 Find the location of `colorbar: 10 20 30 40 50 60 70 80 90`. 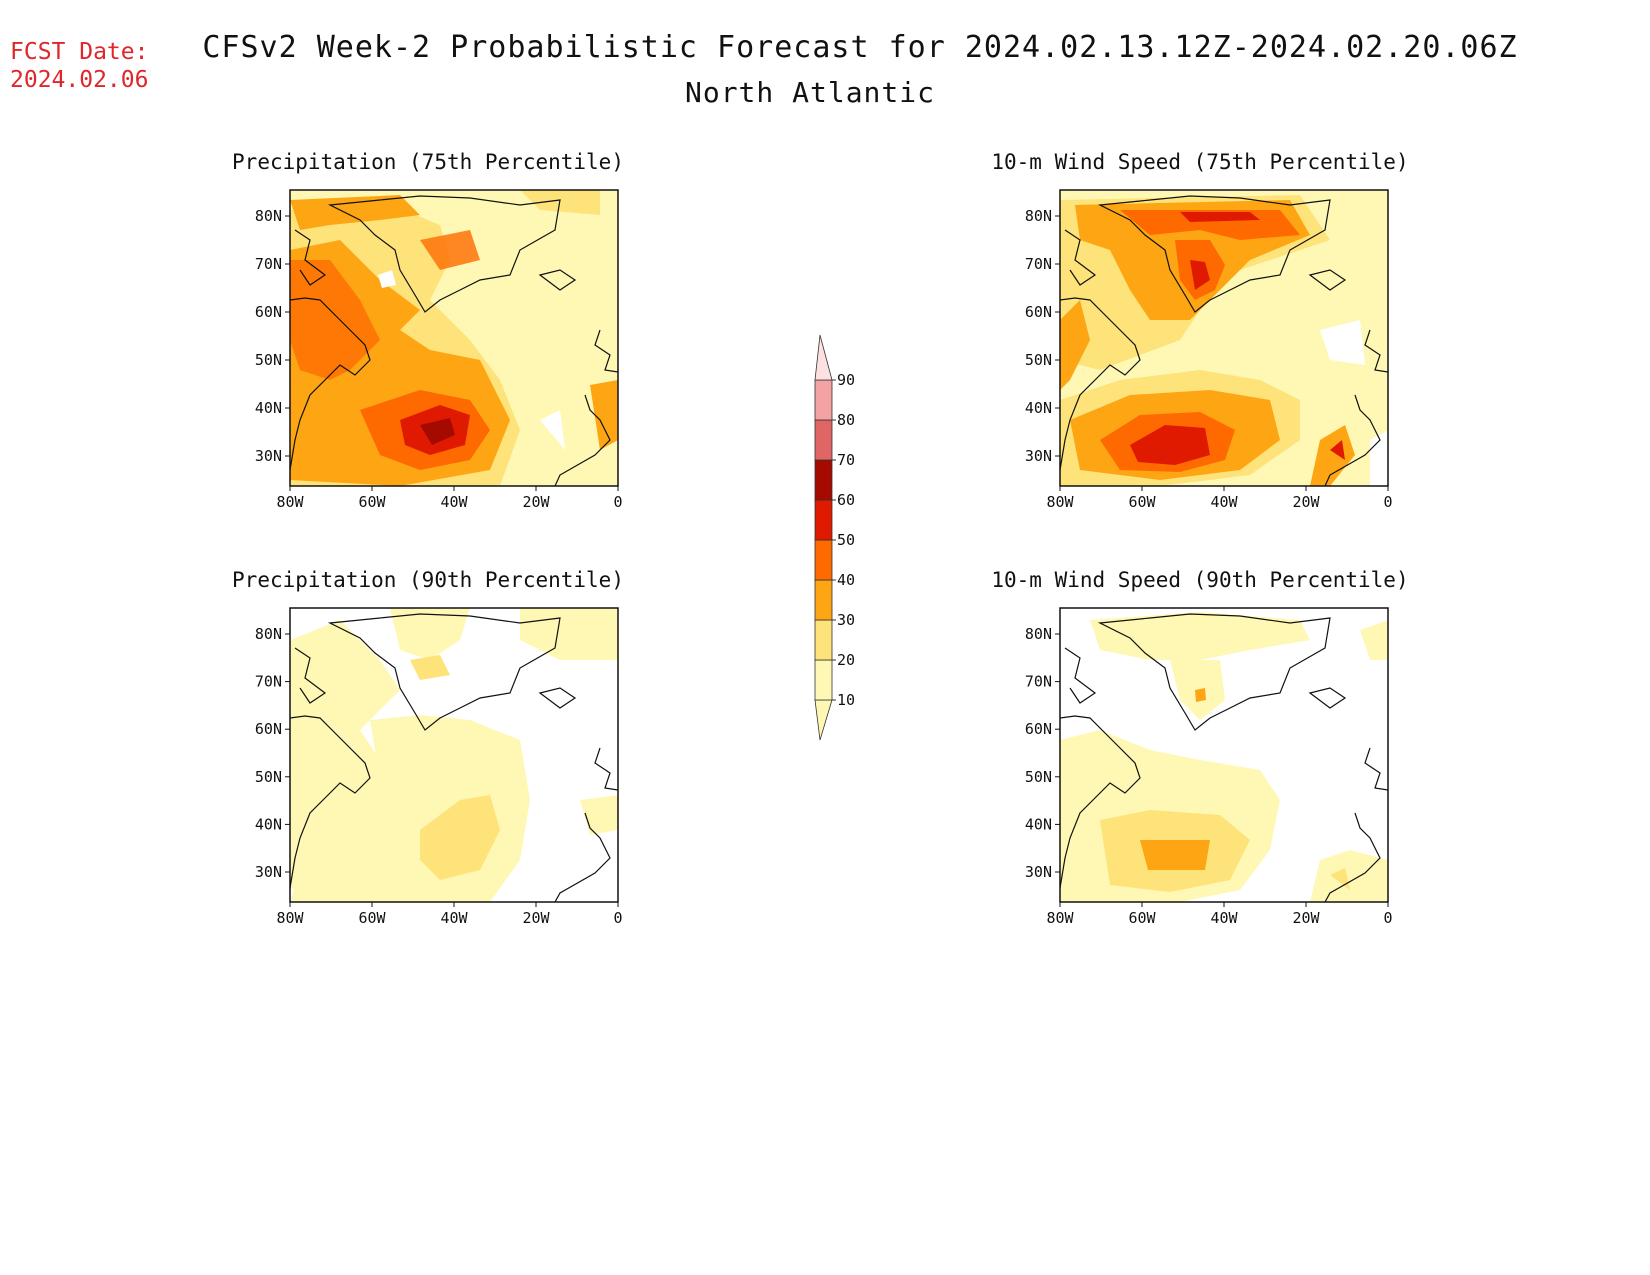

colorbar: 10 20 30 40 50 60 70 80 90 is located at coordinates (834, 537).